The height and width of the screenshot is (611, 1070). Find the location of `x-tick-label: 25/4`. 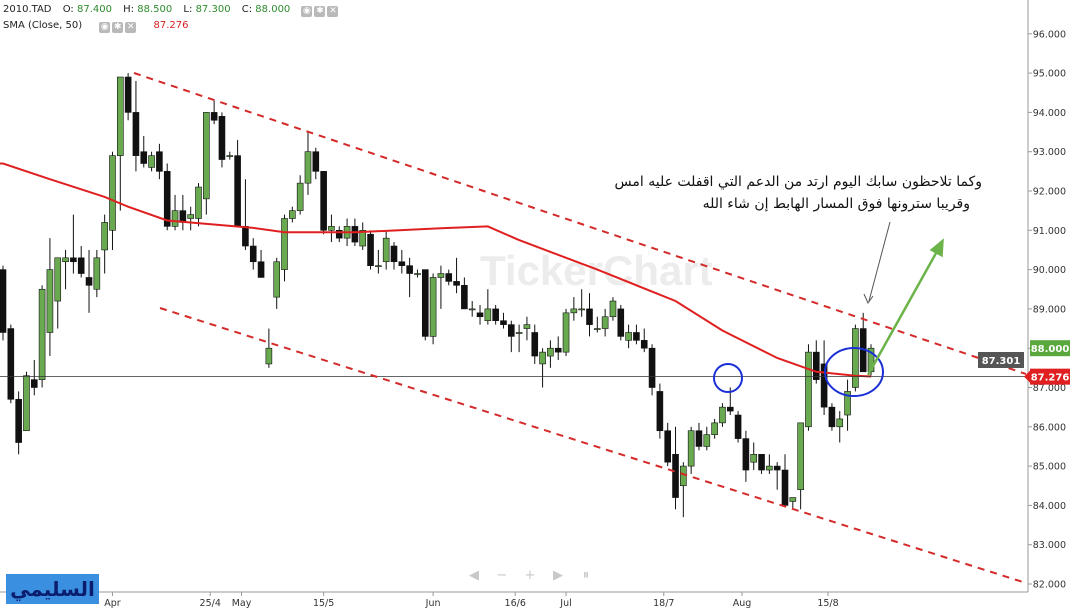

x-tick-label: 25/4 is located at coordinates (210, 603).